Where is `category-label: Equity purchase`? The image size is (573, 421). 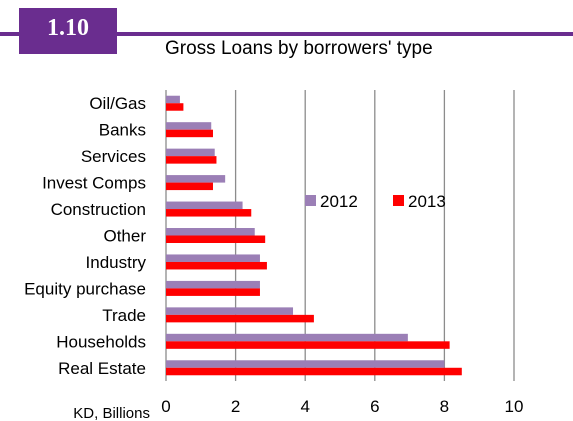 category-label: Equity purchase is located at coordinates (85, 288).